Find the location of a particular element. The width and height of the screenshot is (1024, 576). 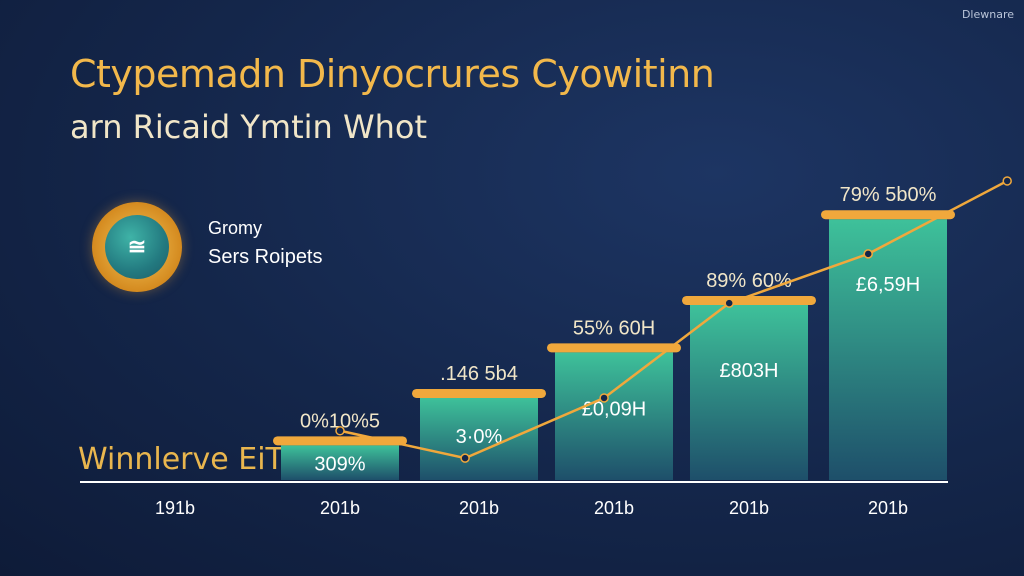

legend-label-primary: Gromy is located at coordinates (235, 228).